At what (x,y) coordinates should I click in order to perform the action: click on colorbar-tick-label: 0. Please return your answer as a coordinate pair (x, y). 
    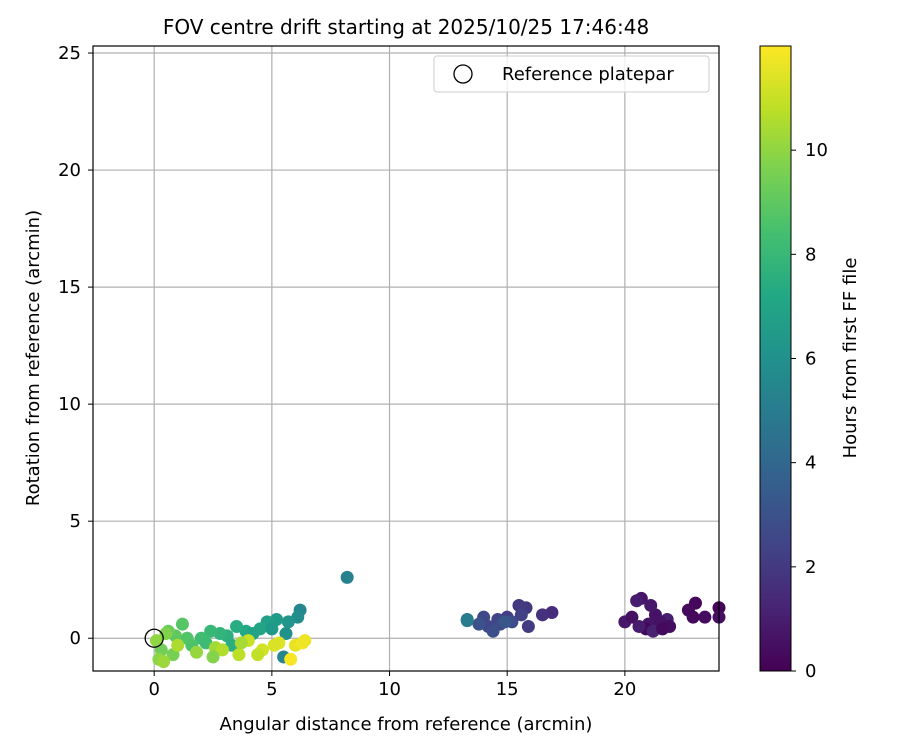
    Looking at the image, I should click on (810, 671).